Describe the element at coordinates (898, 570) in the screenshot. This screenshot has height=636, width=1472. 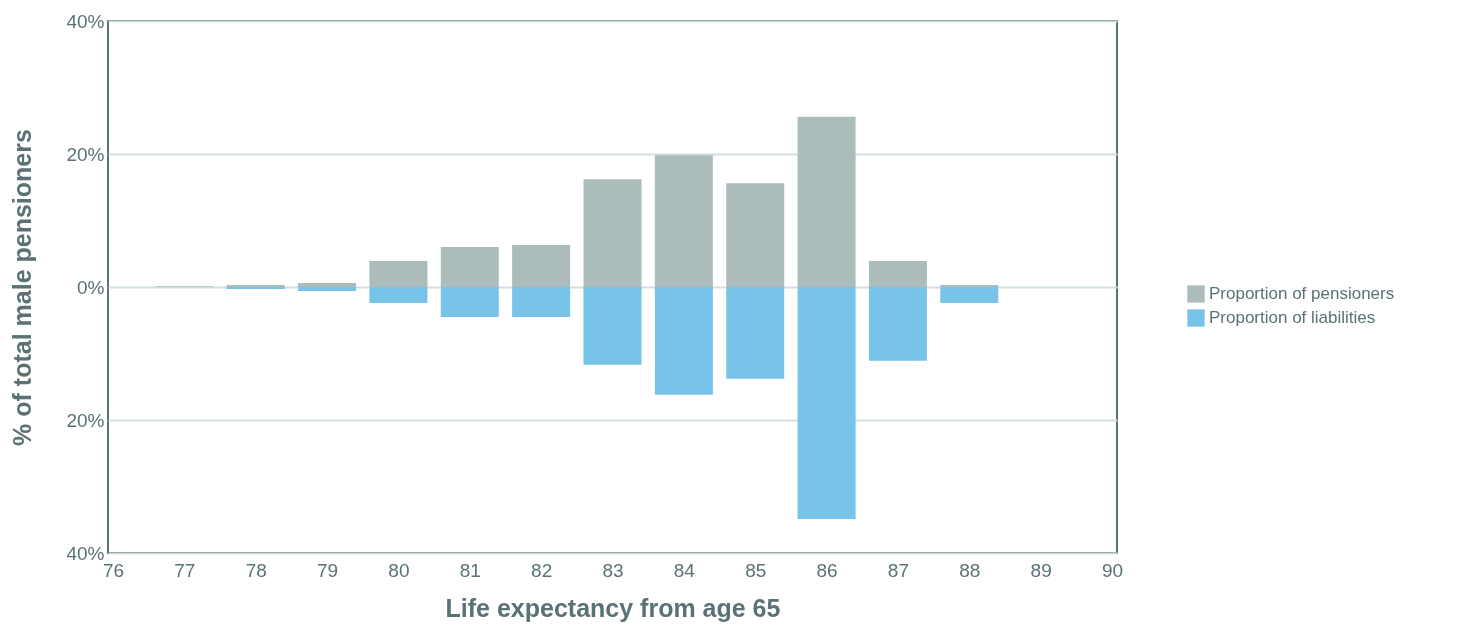
I see `x-tick-label: 87` at that location.